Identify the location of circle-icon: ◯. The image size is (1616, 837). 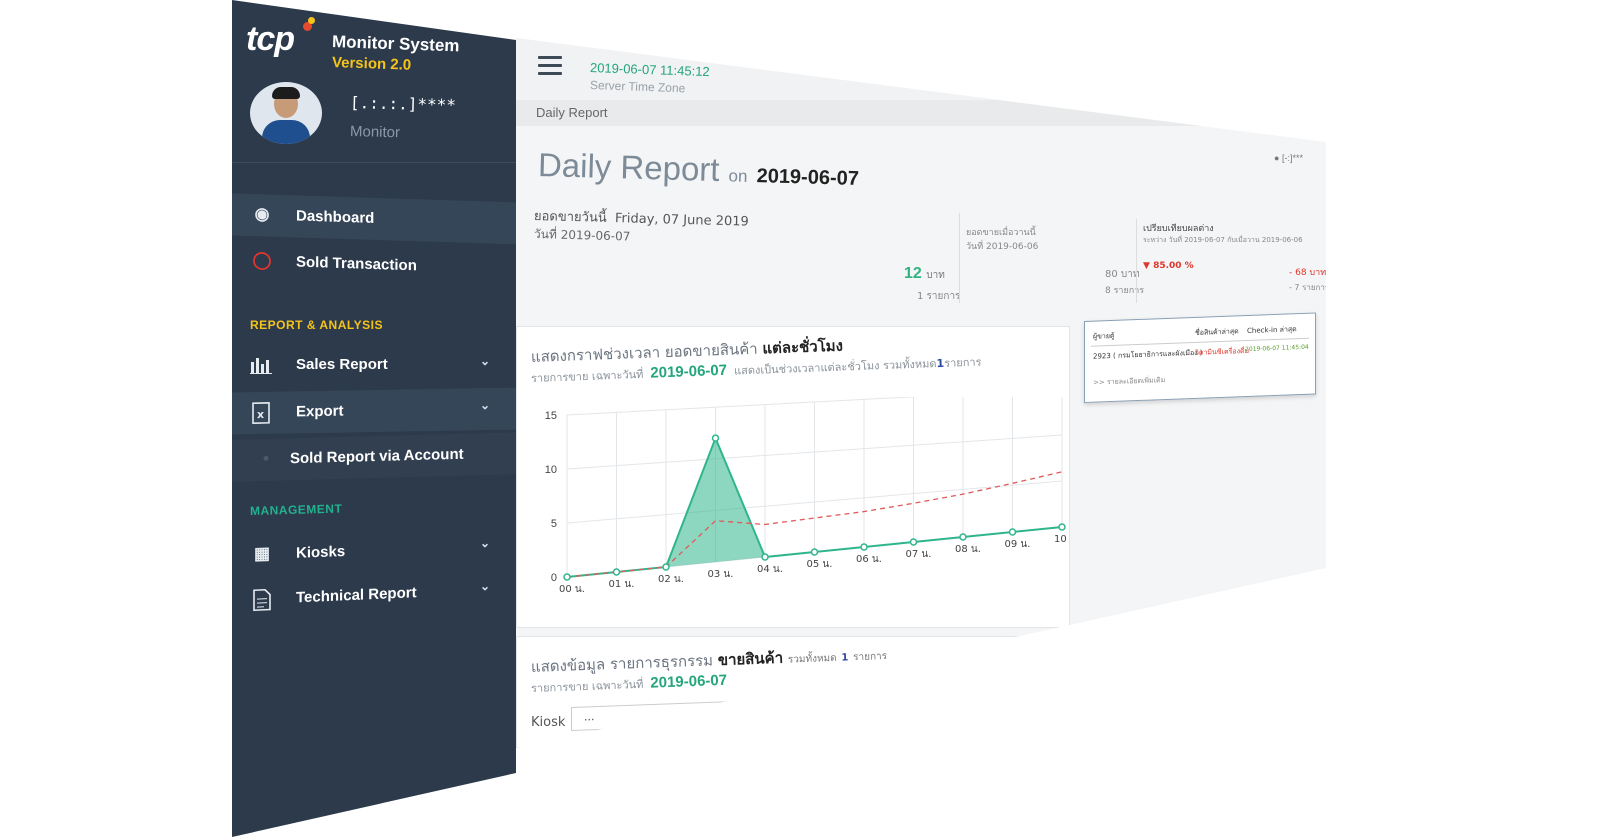
(262, 260).